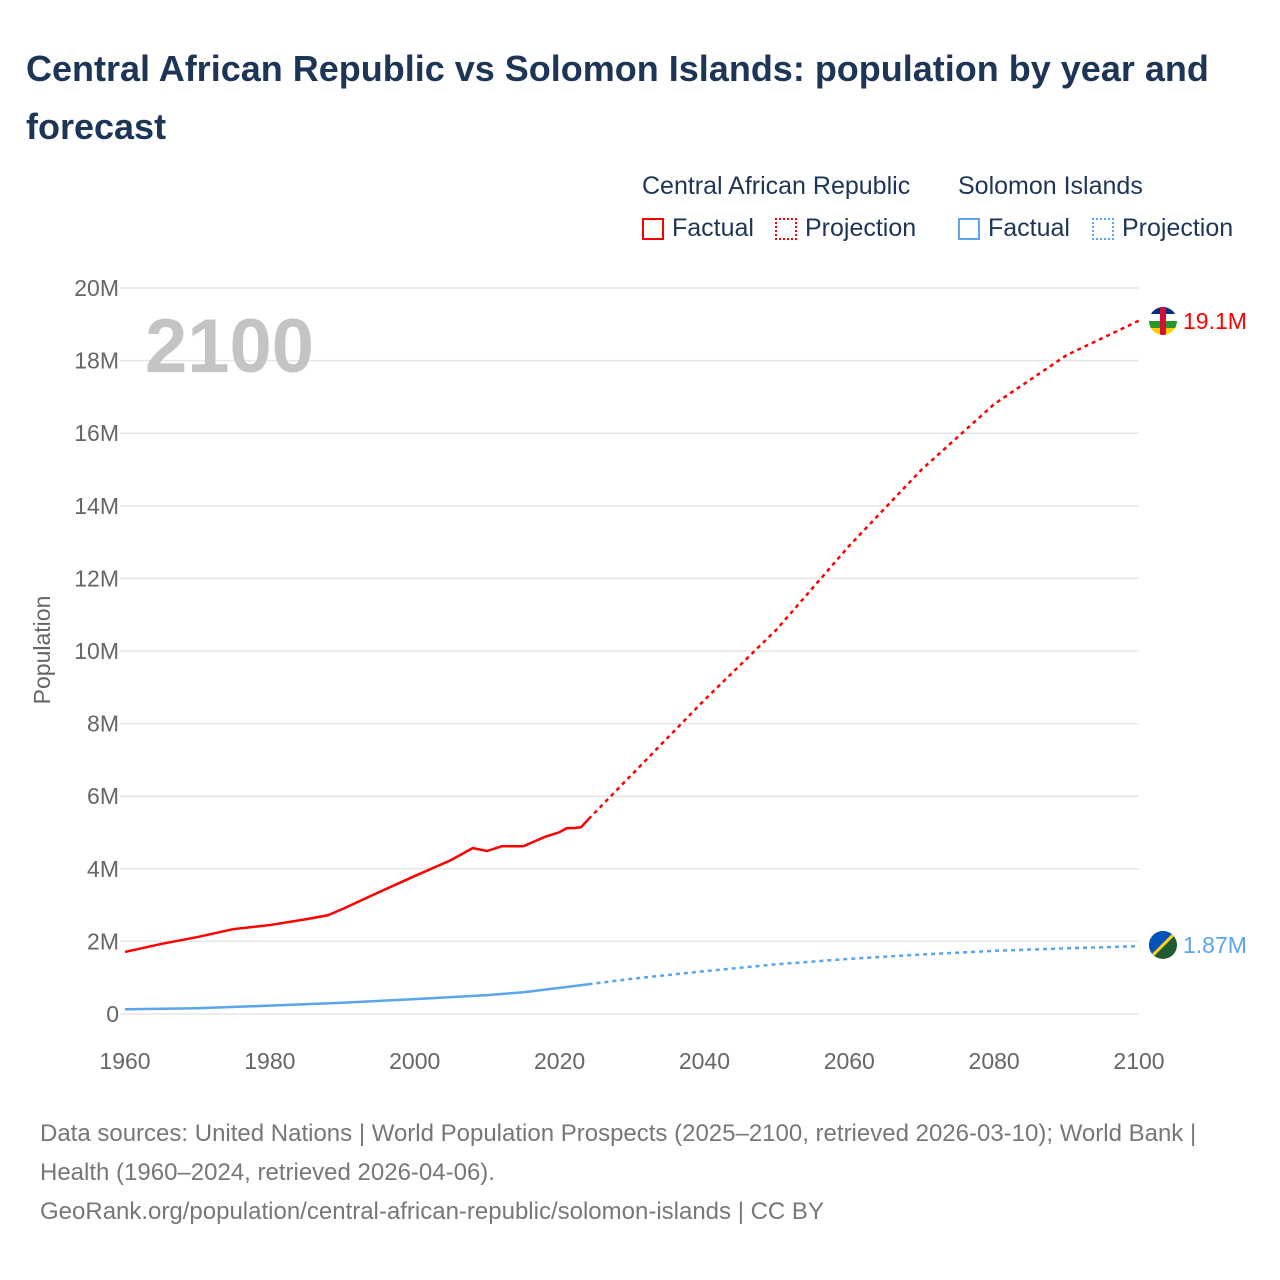 The width and height of the screenshot is (1280, 1280). I want to click on y-tick-label: 0, so click(112, 1014).